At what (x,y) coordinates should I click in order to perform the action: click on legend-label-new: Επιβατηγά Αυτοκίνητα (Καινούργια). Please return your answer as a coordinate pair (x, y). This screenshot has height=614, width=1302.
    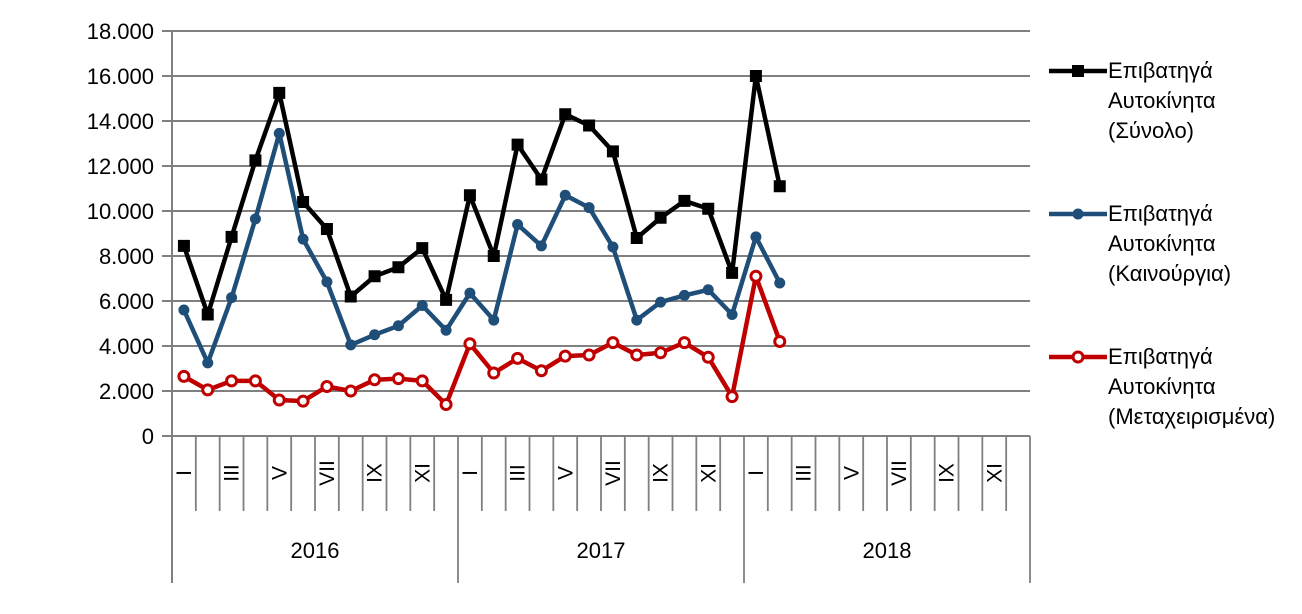
    Looking at the image, I should click on (1169, 244).